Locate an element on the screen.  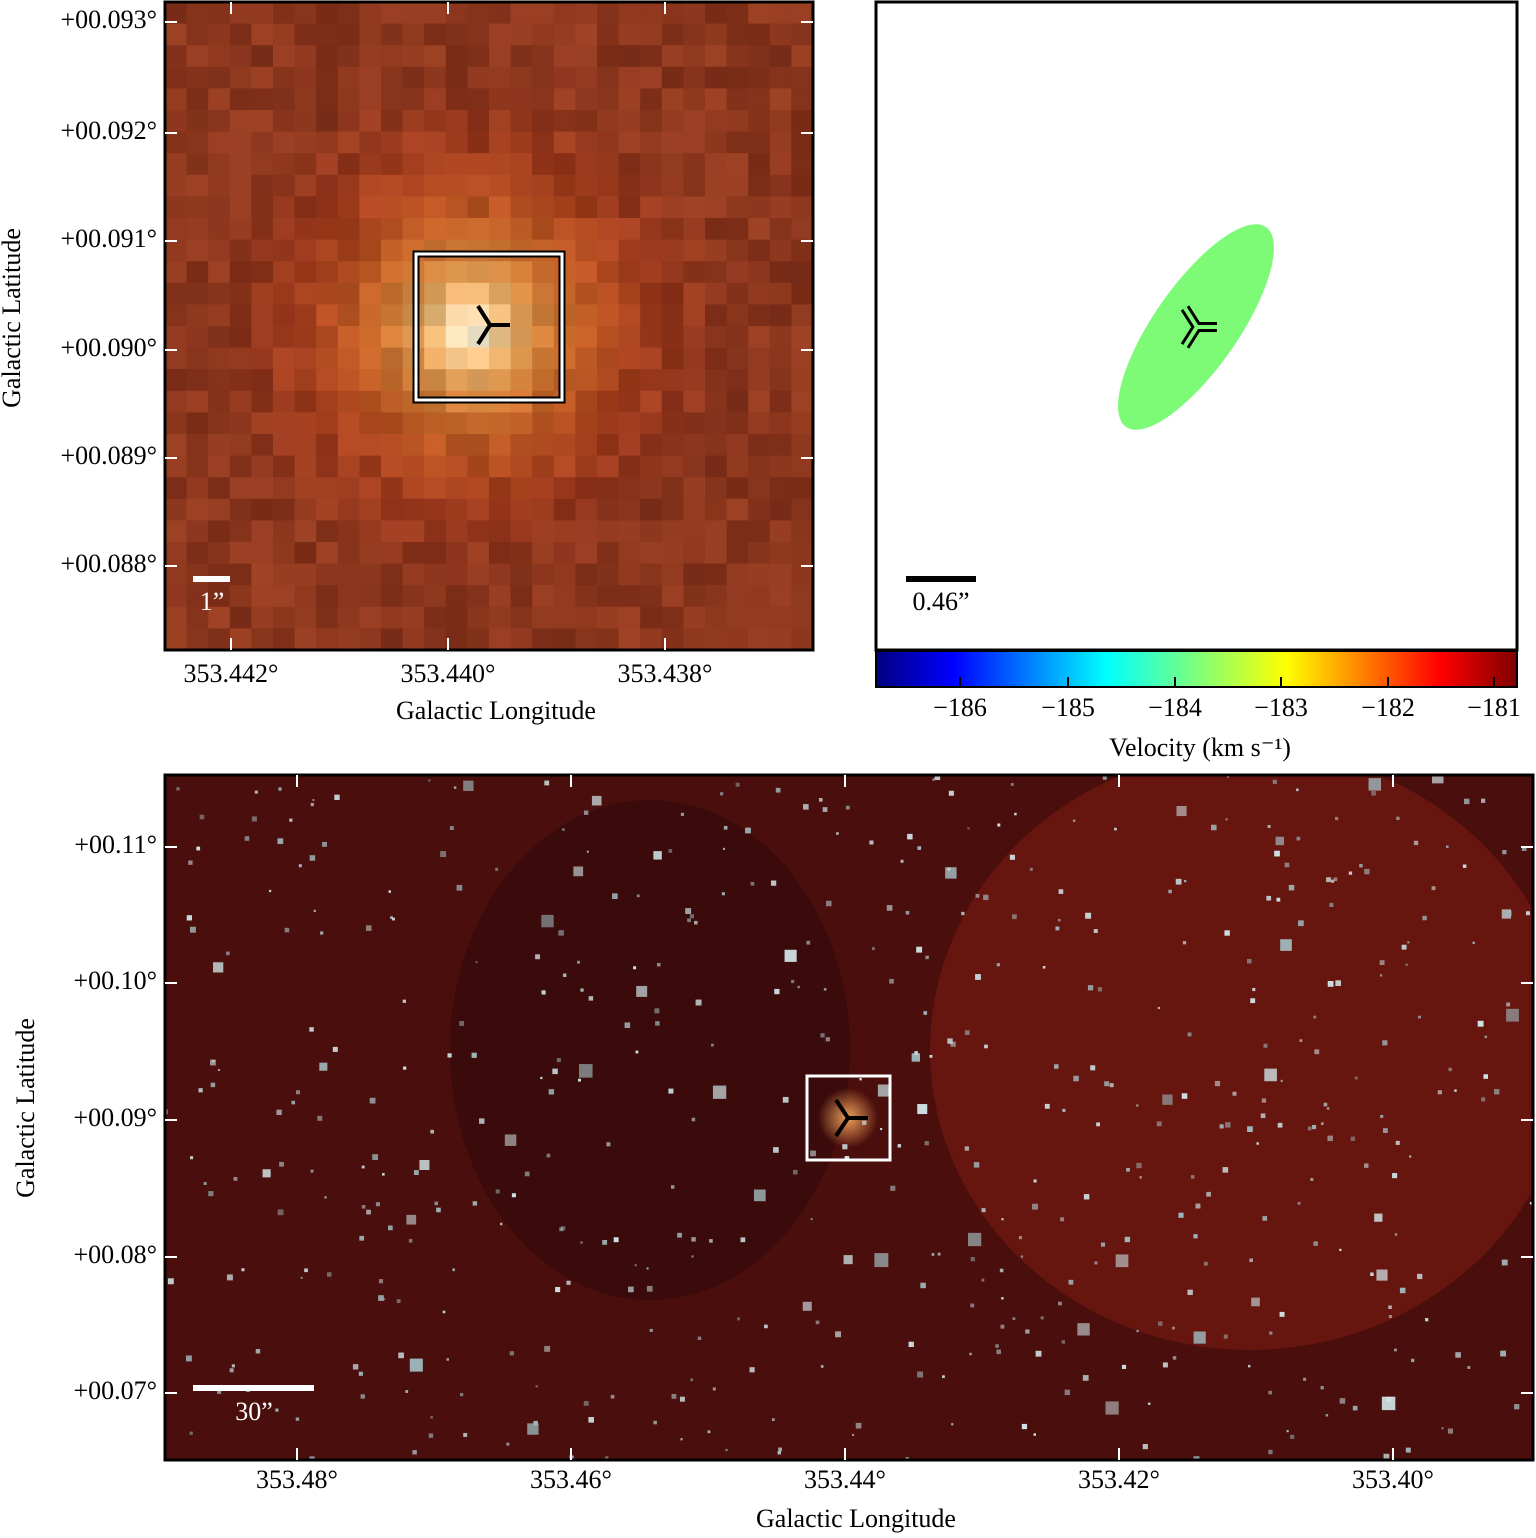
zoom-box is located at coordinates (848, 1118).